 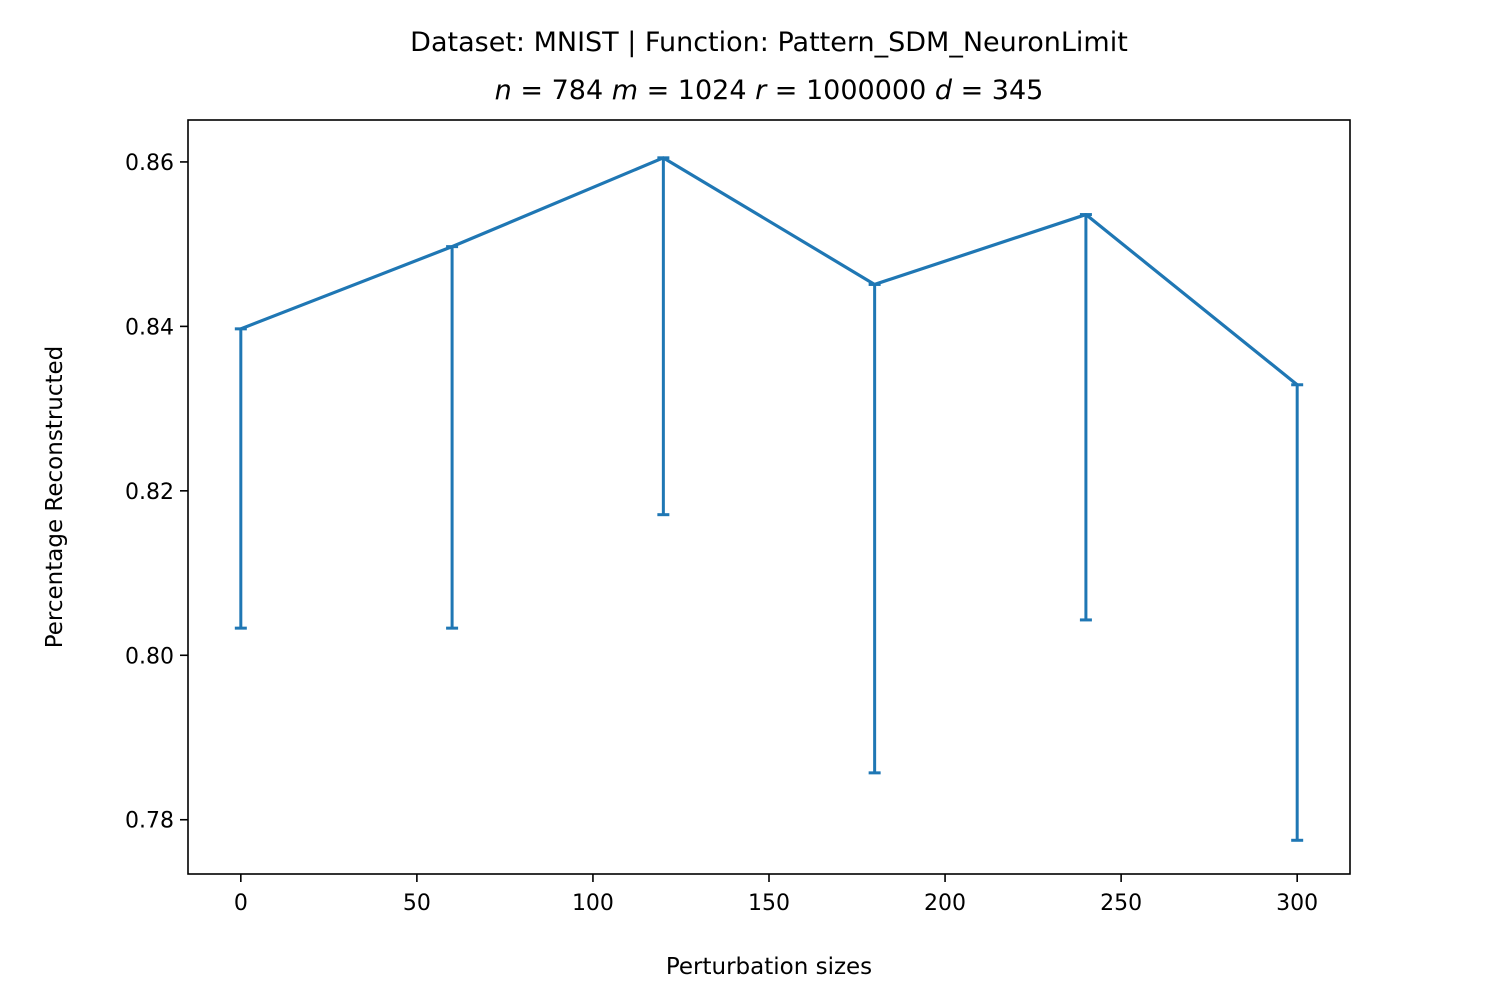 What do you see at coordinates (1297, 903) in the screenshot?
I see `x-tick-label: 300` at bounding box center [1297, 903].